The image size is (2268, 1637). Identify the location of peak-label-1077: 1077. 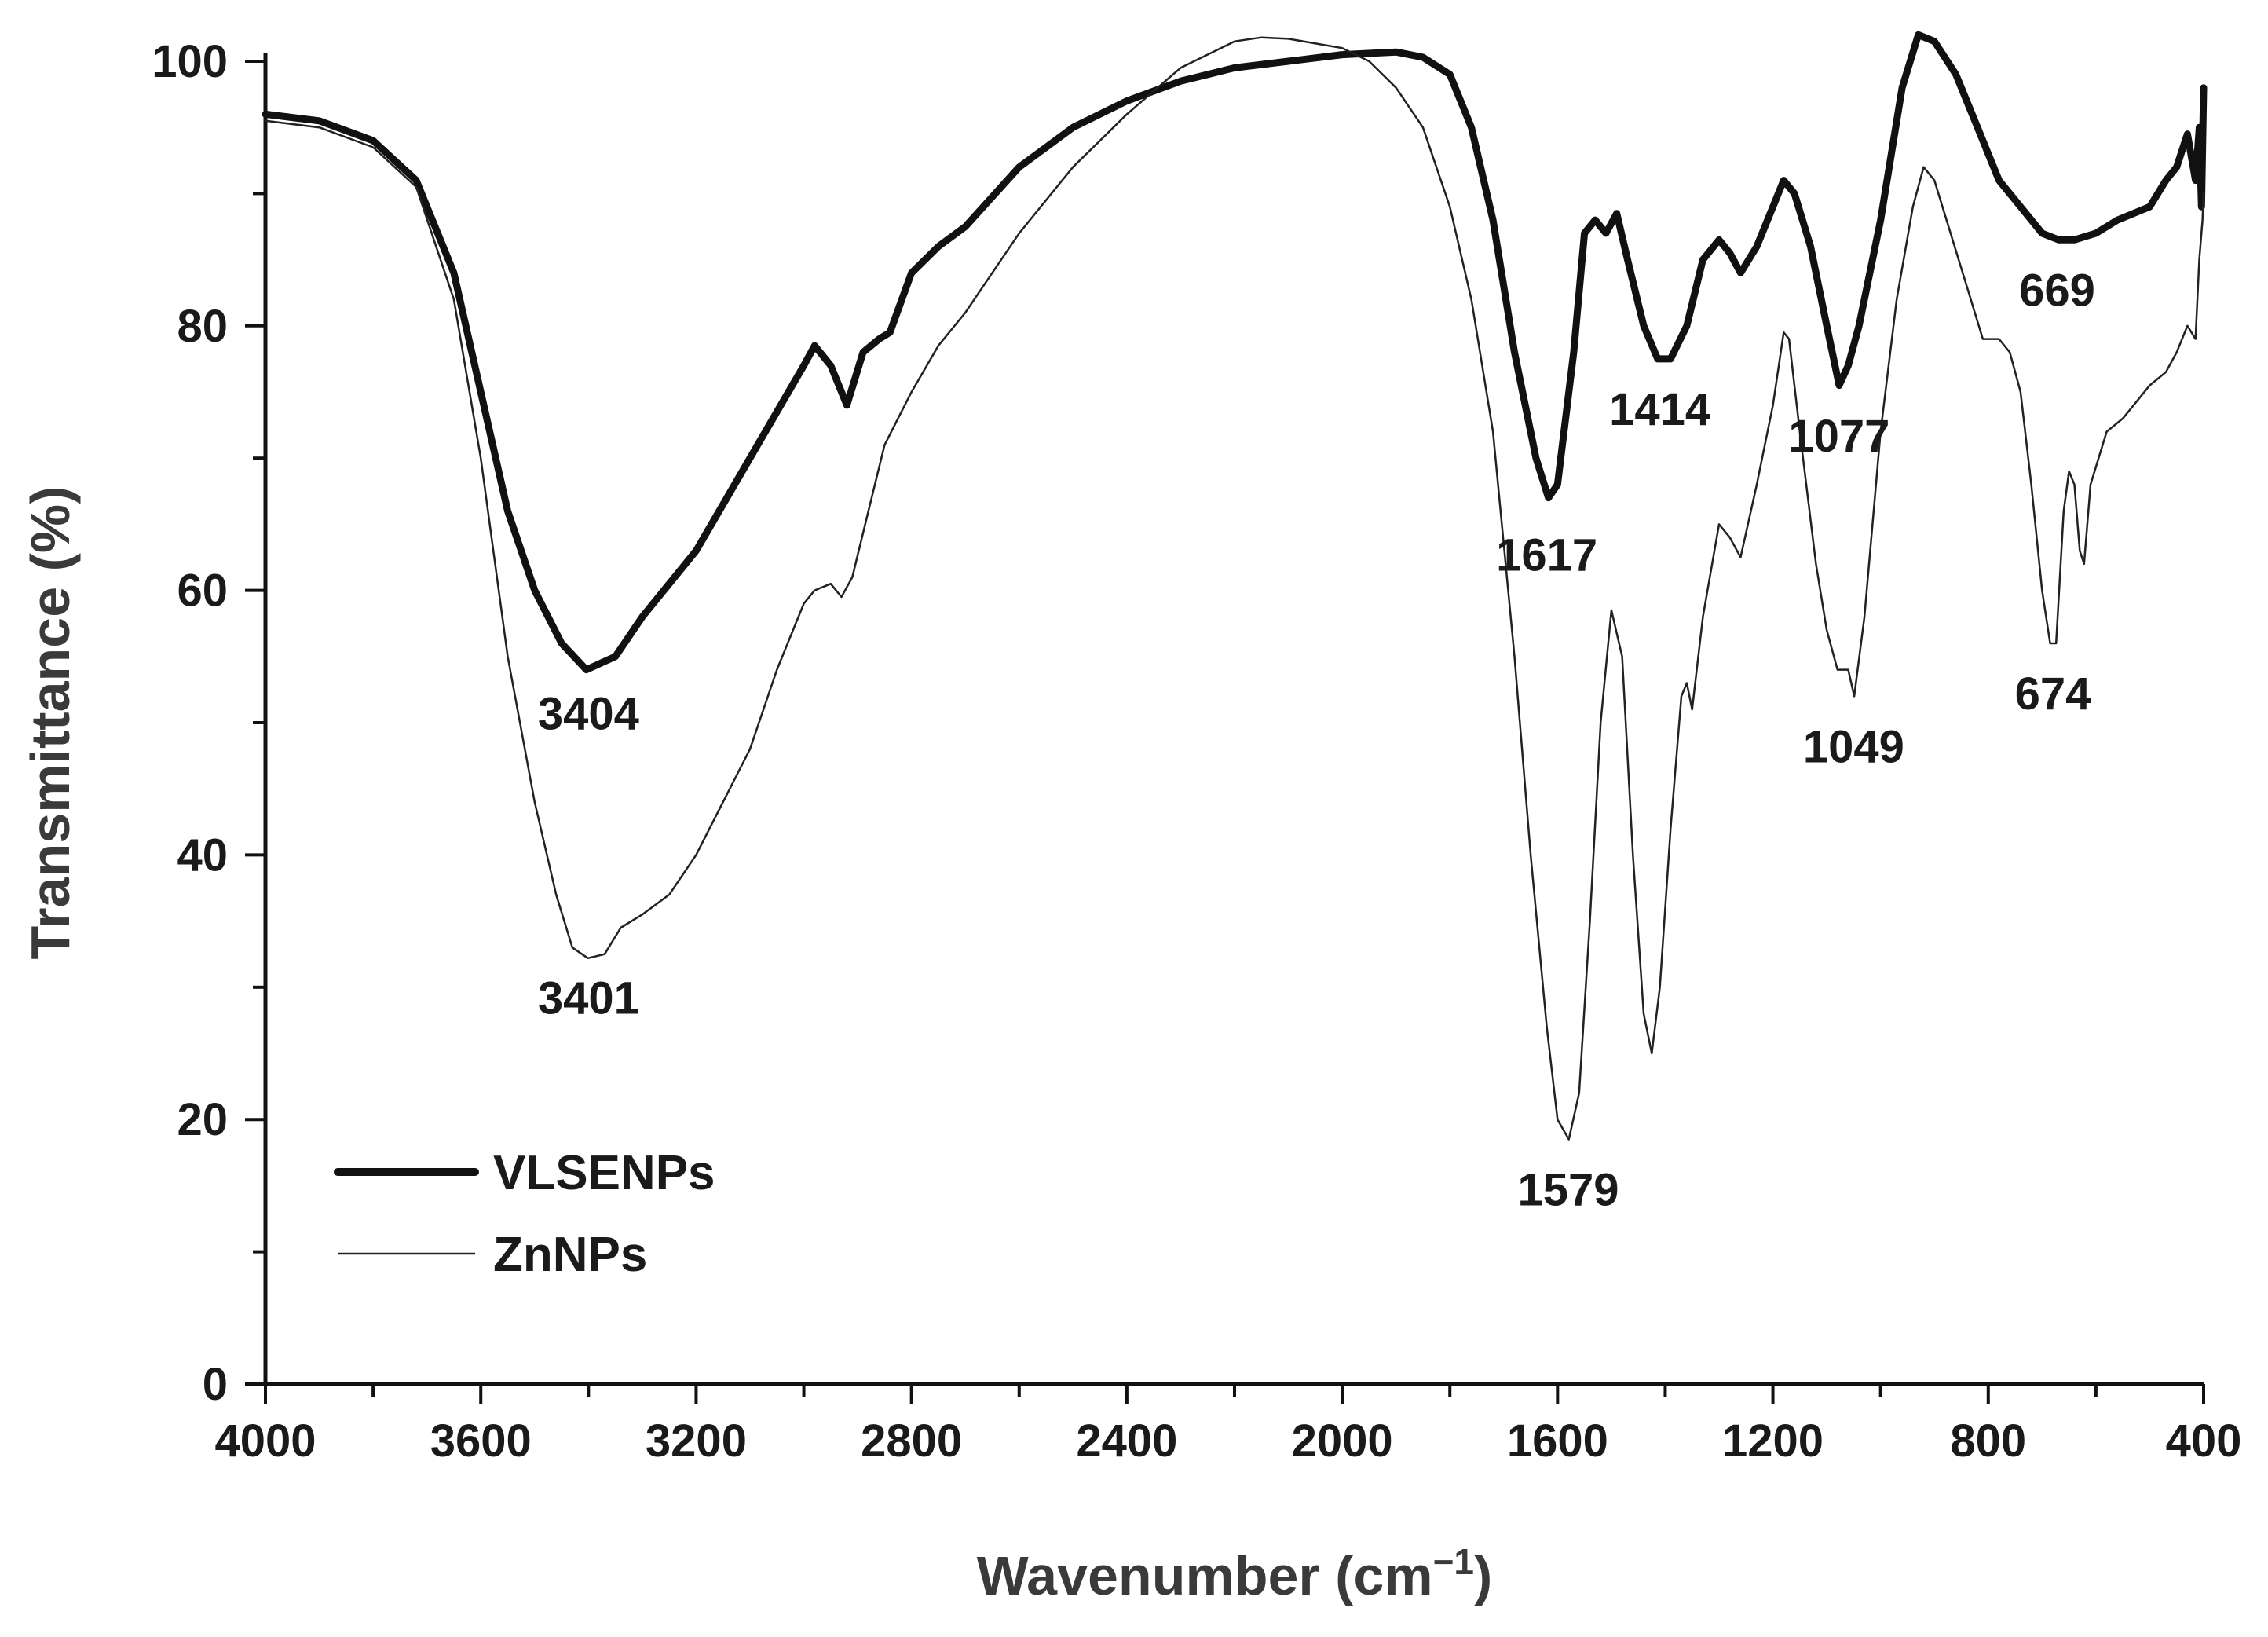
(1839, 436).